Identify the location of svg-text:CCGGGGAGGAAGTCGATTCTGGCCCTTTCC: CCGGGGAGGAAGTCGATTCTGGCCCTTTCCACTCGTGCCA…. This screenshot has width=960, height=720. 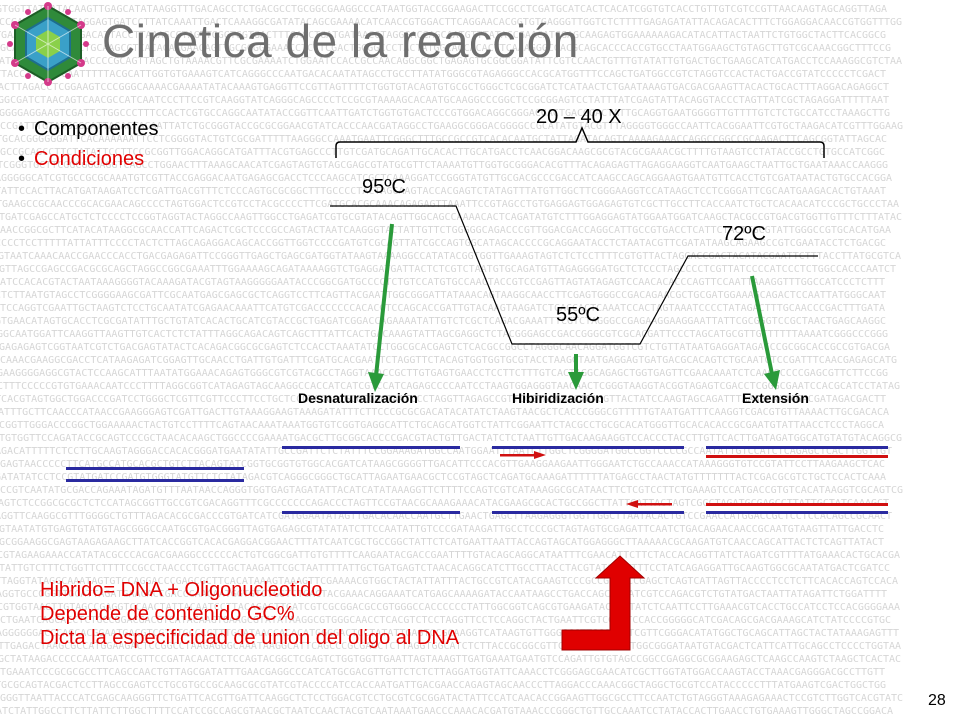
(445, 113).